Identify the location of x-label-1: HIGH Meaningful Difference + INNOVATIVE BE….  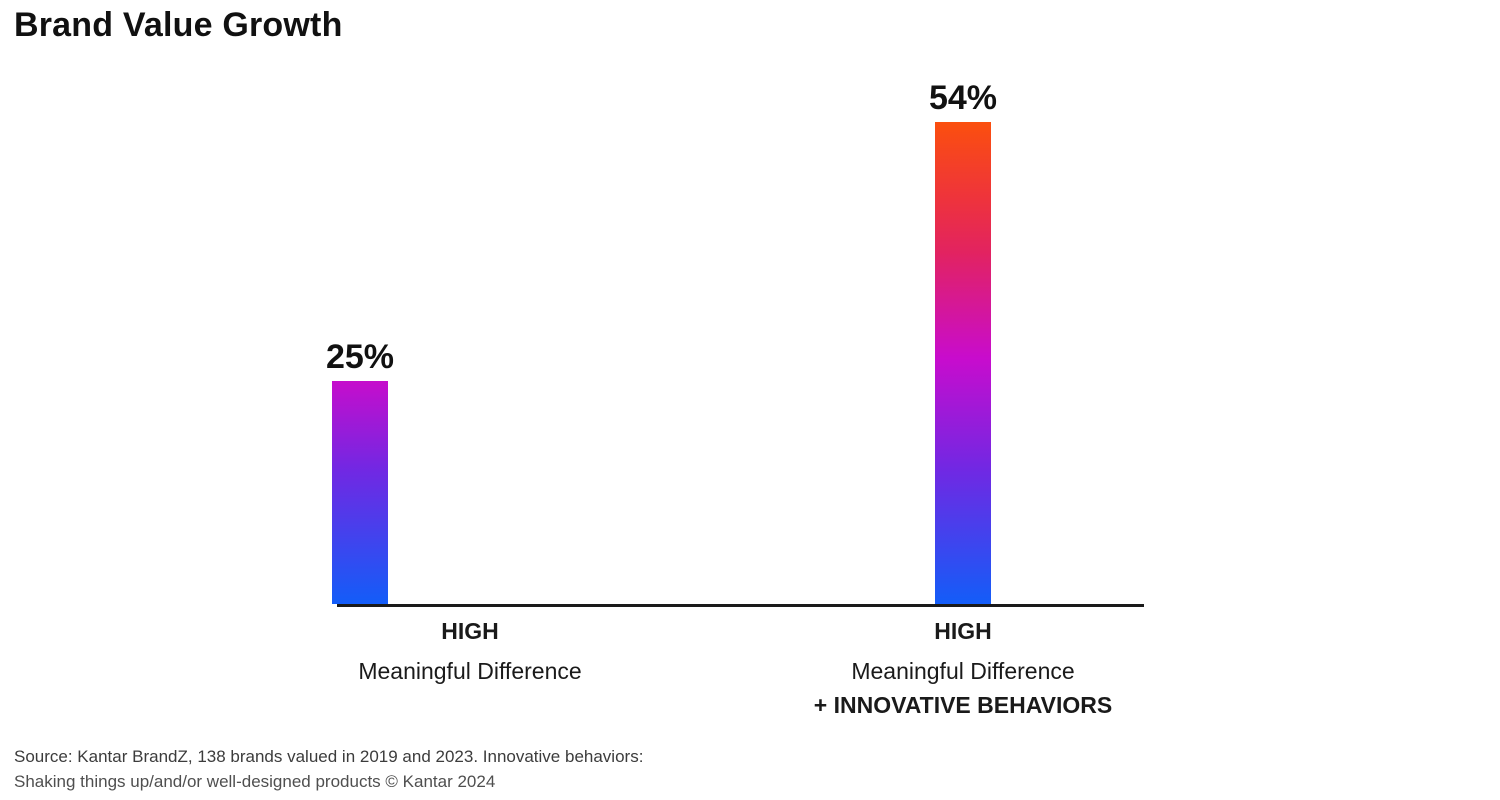
(963, 668).